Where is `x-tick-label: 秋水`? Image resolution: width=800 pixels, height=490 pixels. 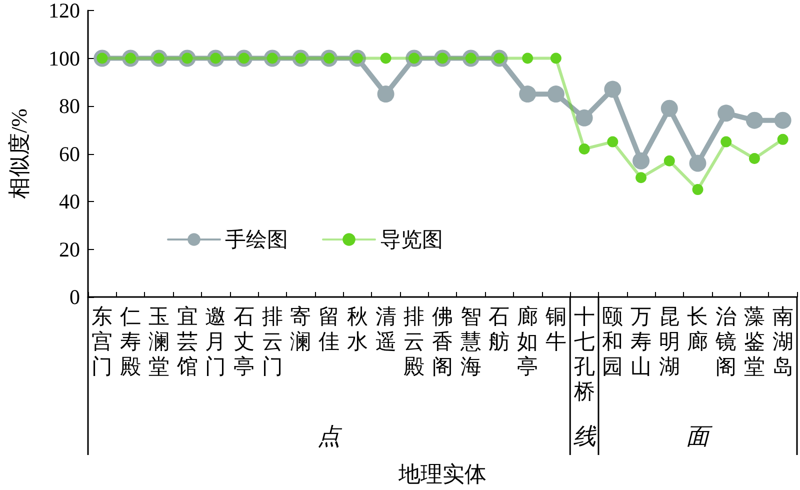
x-tick-label: 秋水 is located at coordinates (357, 329).